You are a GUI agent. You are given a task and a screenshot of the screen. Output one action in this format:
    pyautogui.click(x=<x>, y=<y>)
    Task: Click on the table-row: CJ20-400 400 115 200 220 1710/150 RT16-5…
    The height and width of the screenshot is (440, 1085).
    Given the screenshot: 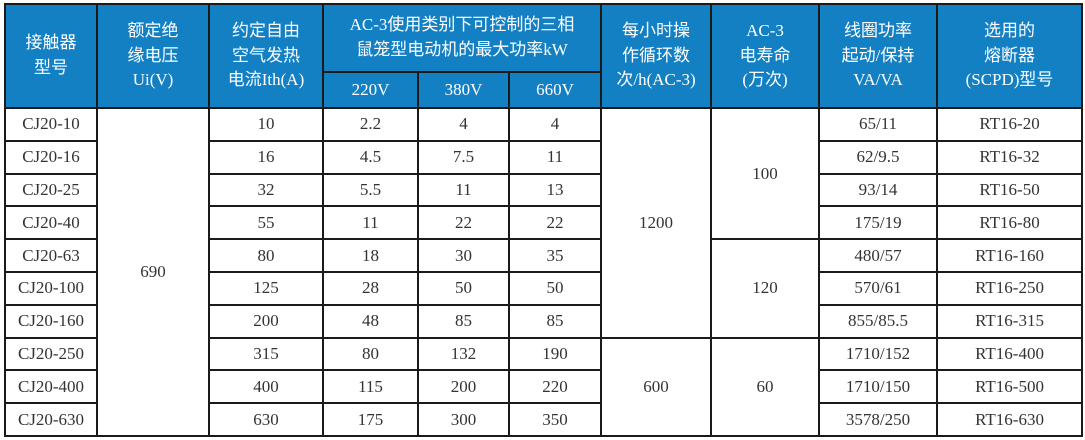 What is the action you would take?
    pyautogui.click(x=544, y=387)
    